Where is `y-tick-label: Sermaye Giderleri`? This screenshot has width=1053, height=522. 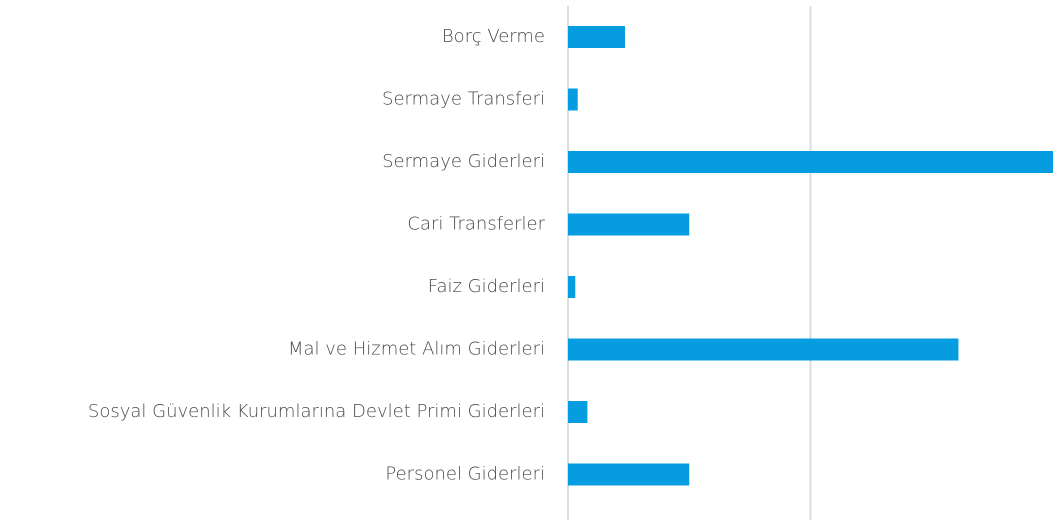
y-tick-label: Sermaye Giderleri is located at coordinates (463, 161).